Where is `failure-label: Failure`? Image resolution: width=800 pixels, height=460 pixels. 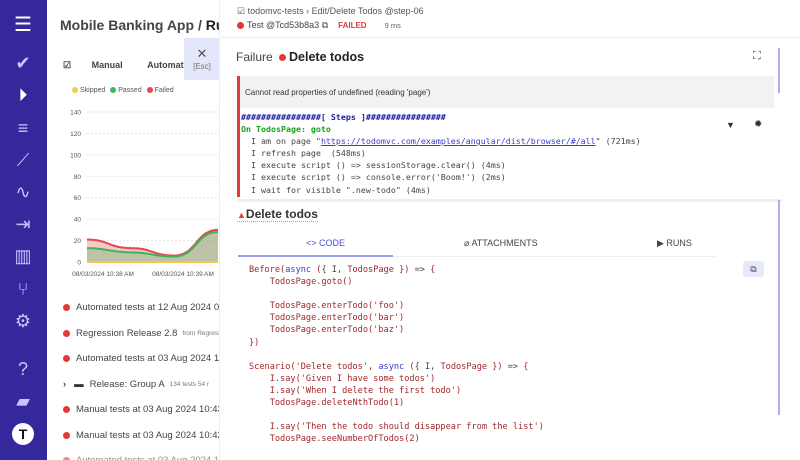 failure-label: Failure is located at coordinates (254, 57).